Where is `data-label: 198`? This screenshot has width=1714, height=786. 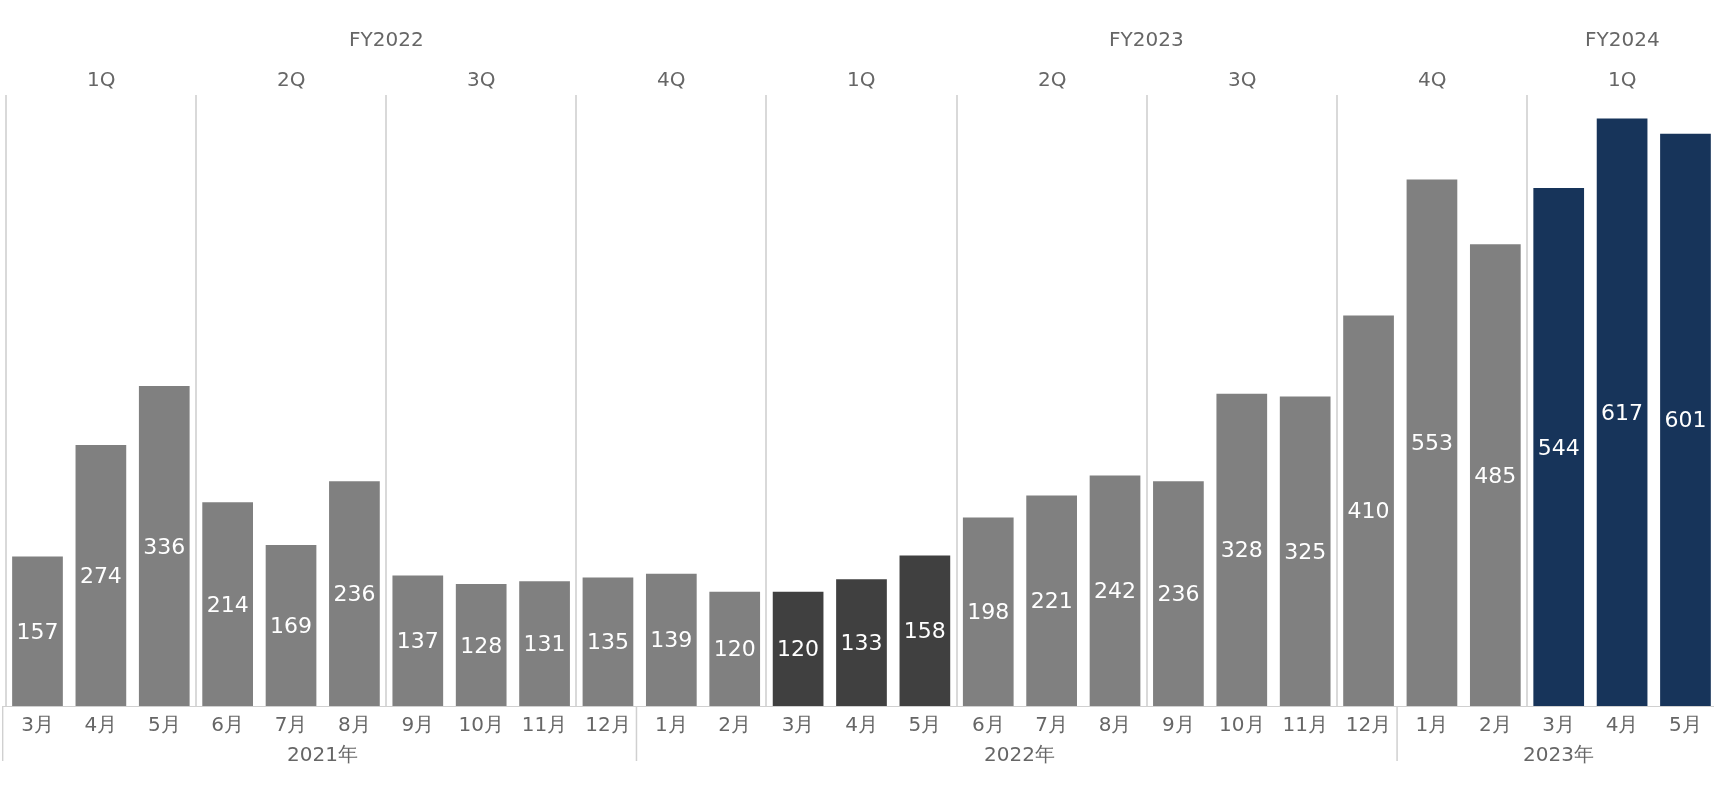 data-label: 198 is located at coordinates (988, 612).